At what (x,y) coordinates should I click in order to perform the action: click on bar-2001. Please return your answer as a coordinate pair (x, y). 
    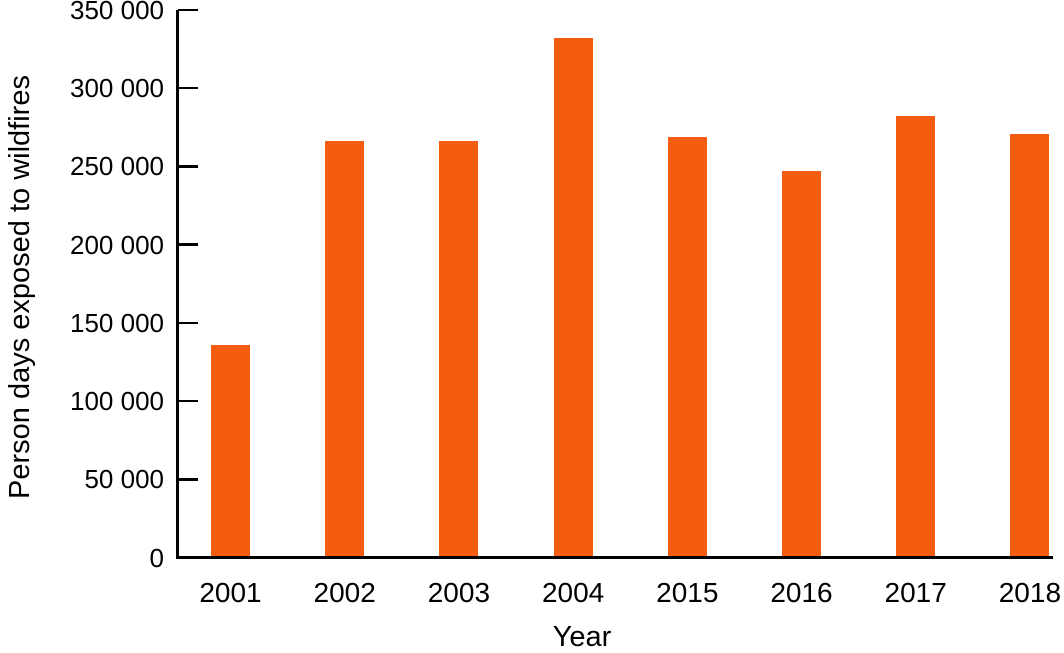
    Looking at the image, I should click on (230, 450).